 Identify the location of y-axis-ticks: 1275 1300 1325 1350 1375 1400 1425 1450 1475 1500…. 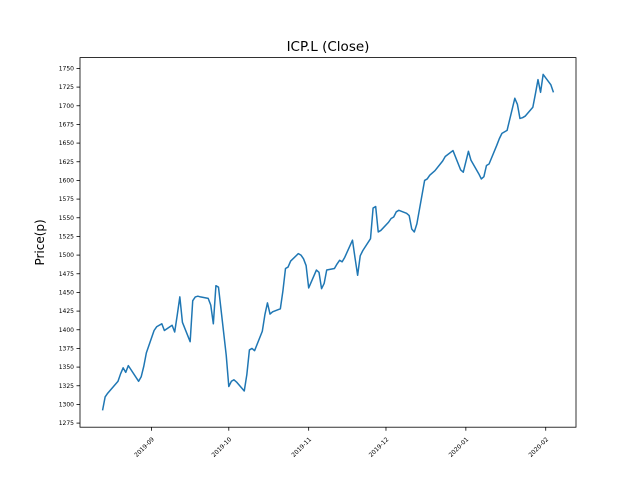
(69, 246).